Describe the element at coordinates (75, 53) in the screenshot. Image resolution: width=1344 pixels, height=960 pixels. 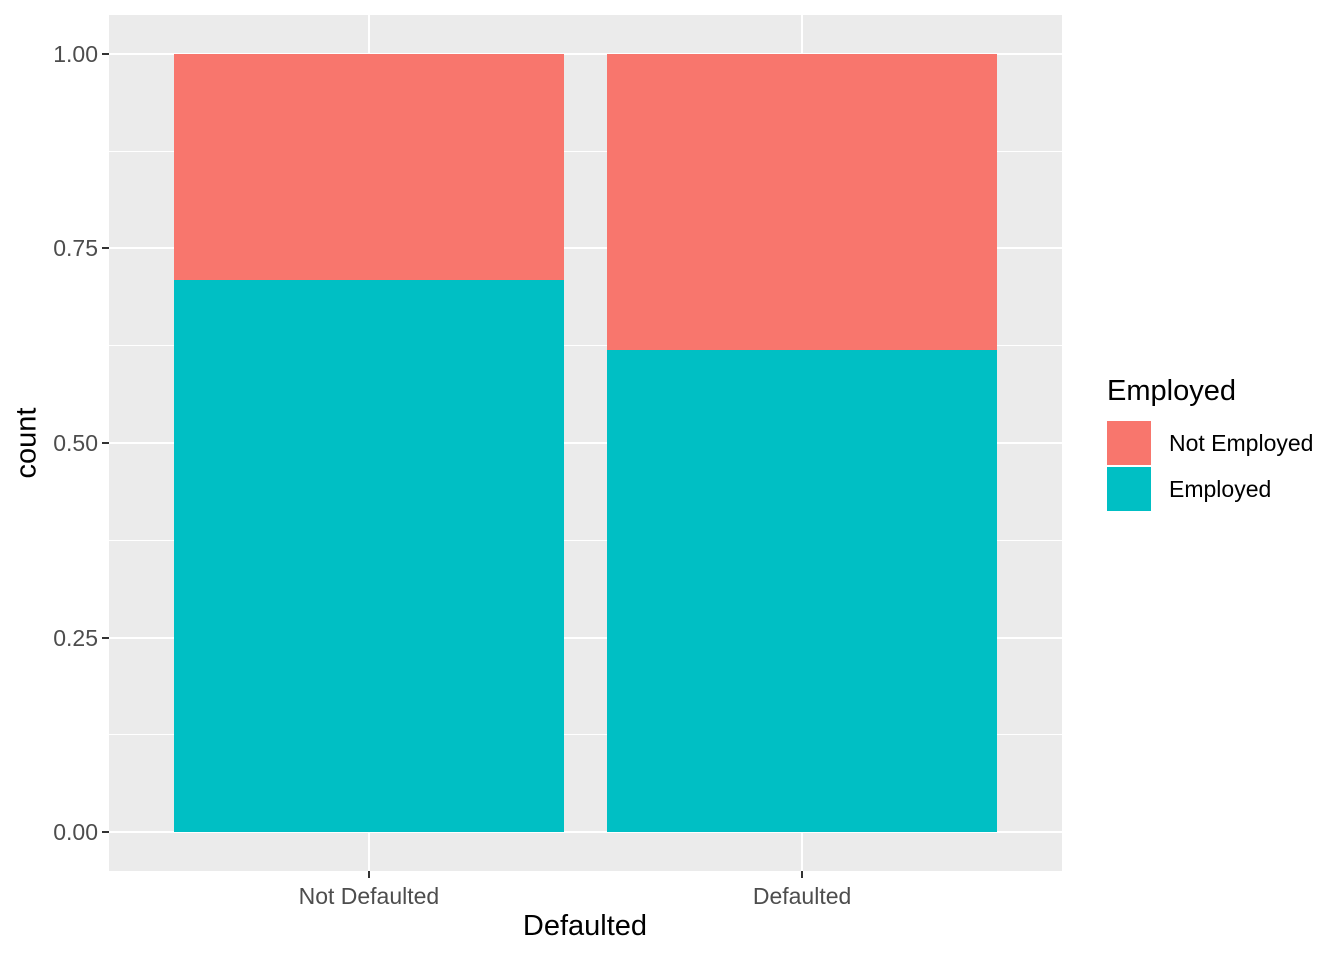
I see `y-tick-label: 1.00` at that location.